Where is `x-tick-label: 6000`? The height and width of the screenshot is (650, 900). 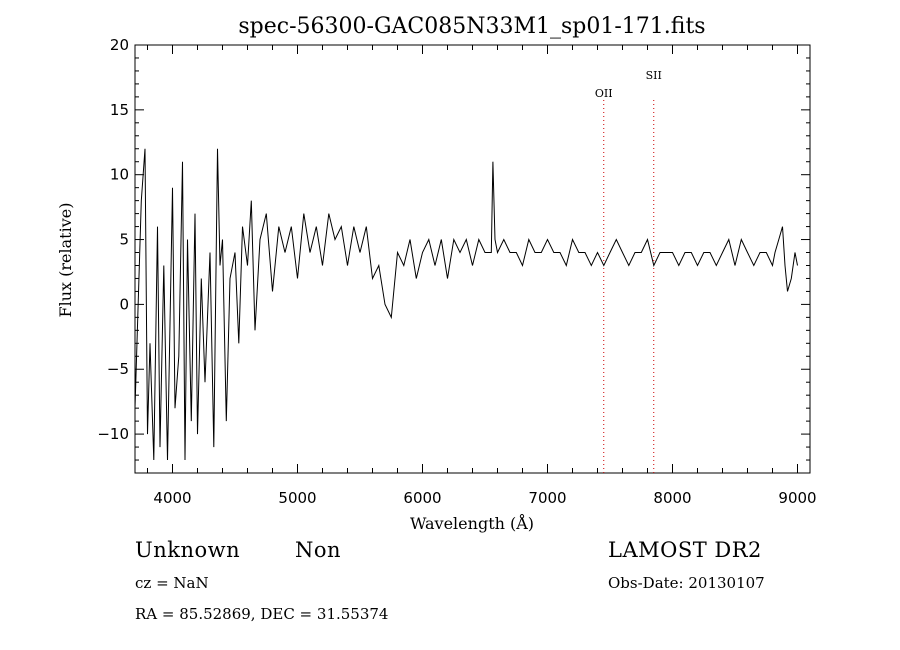
x-tick-label: 6000 is located at coordinates (422, 498).